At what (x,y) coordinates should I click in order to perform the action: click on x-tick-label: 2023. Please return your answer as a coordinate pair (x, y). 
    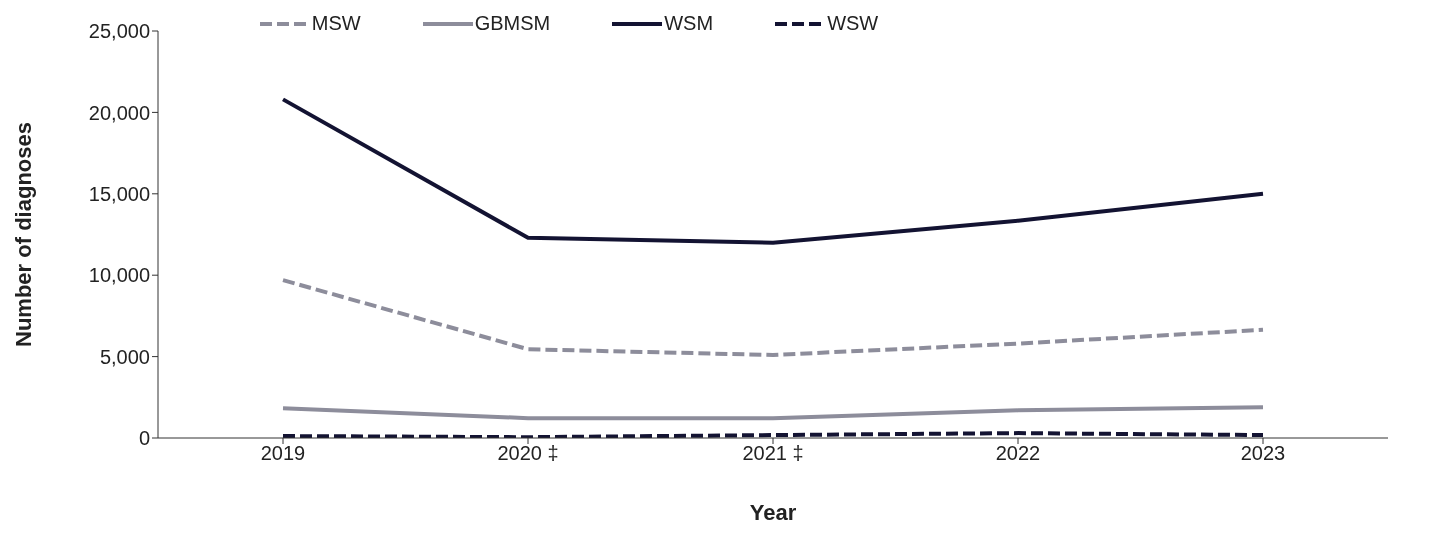
    Looking at the image, I should click on (1263, 453).